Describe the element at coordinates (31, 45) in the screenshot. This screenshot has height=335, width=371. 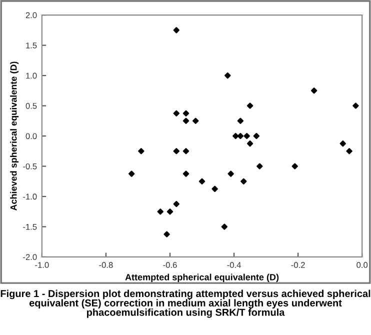
I see `y-tick-label: 1.5` at that location.